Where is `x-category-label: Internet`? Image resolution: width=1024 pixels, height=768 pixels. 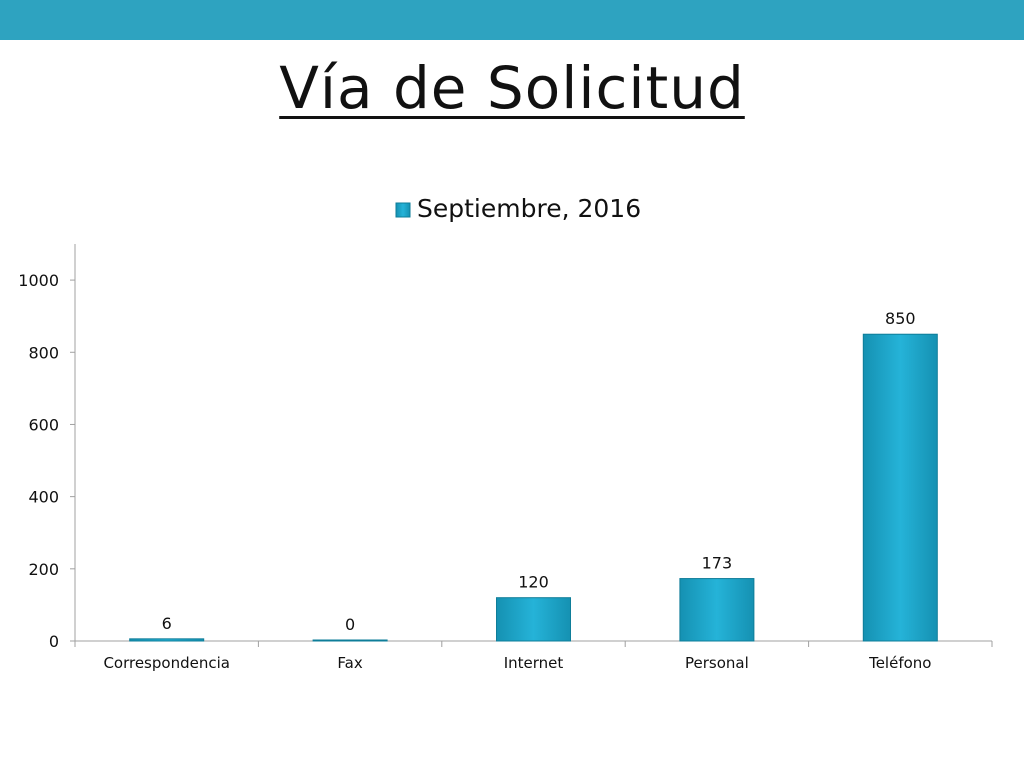 x-category-label: Internet is located at coordinates (534, 663).